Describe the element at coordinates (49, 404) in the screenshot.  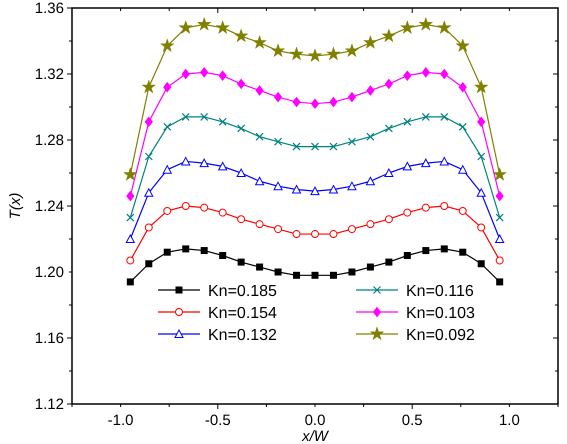
I see `y-tick-label: 1.12` at that location.